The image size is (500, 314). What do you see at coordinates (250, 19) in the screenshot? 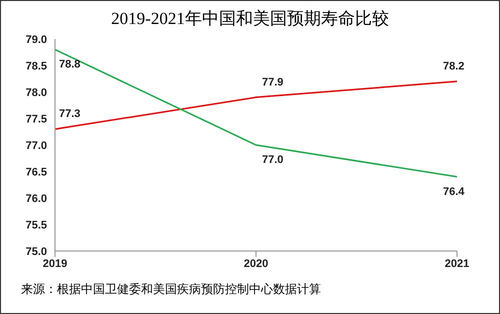
I see `chart-title: 2019-2021年中国和美国预期寿命比较` at bounding box center [250, 19].